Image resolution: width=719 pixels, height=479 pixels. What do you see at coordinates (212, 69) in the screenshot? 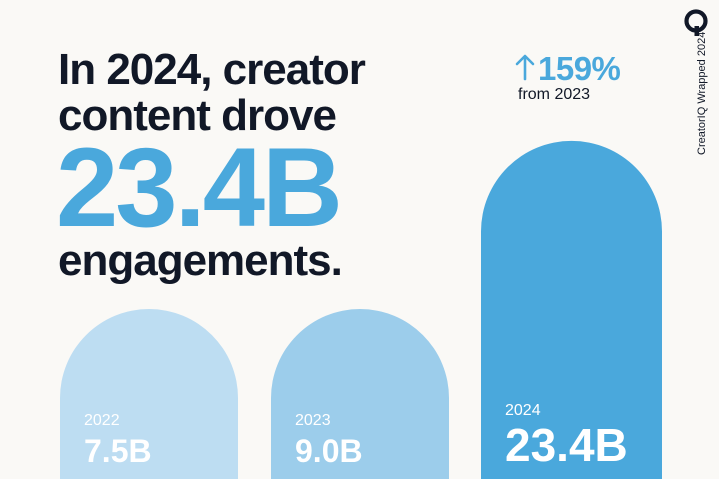
I see `headline-line-1: In 2024, creator` at bounding box center [212, 69].